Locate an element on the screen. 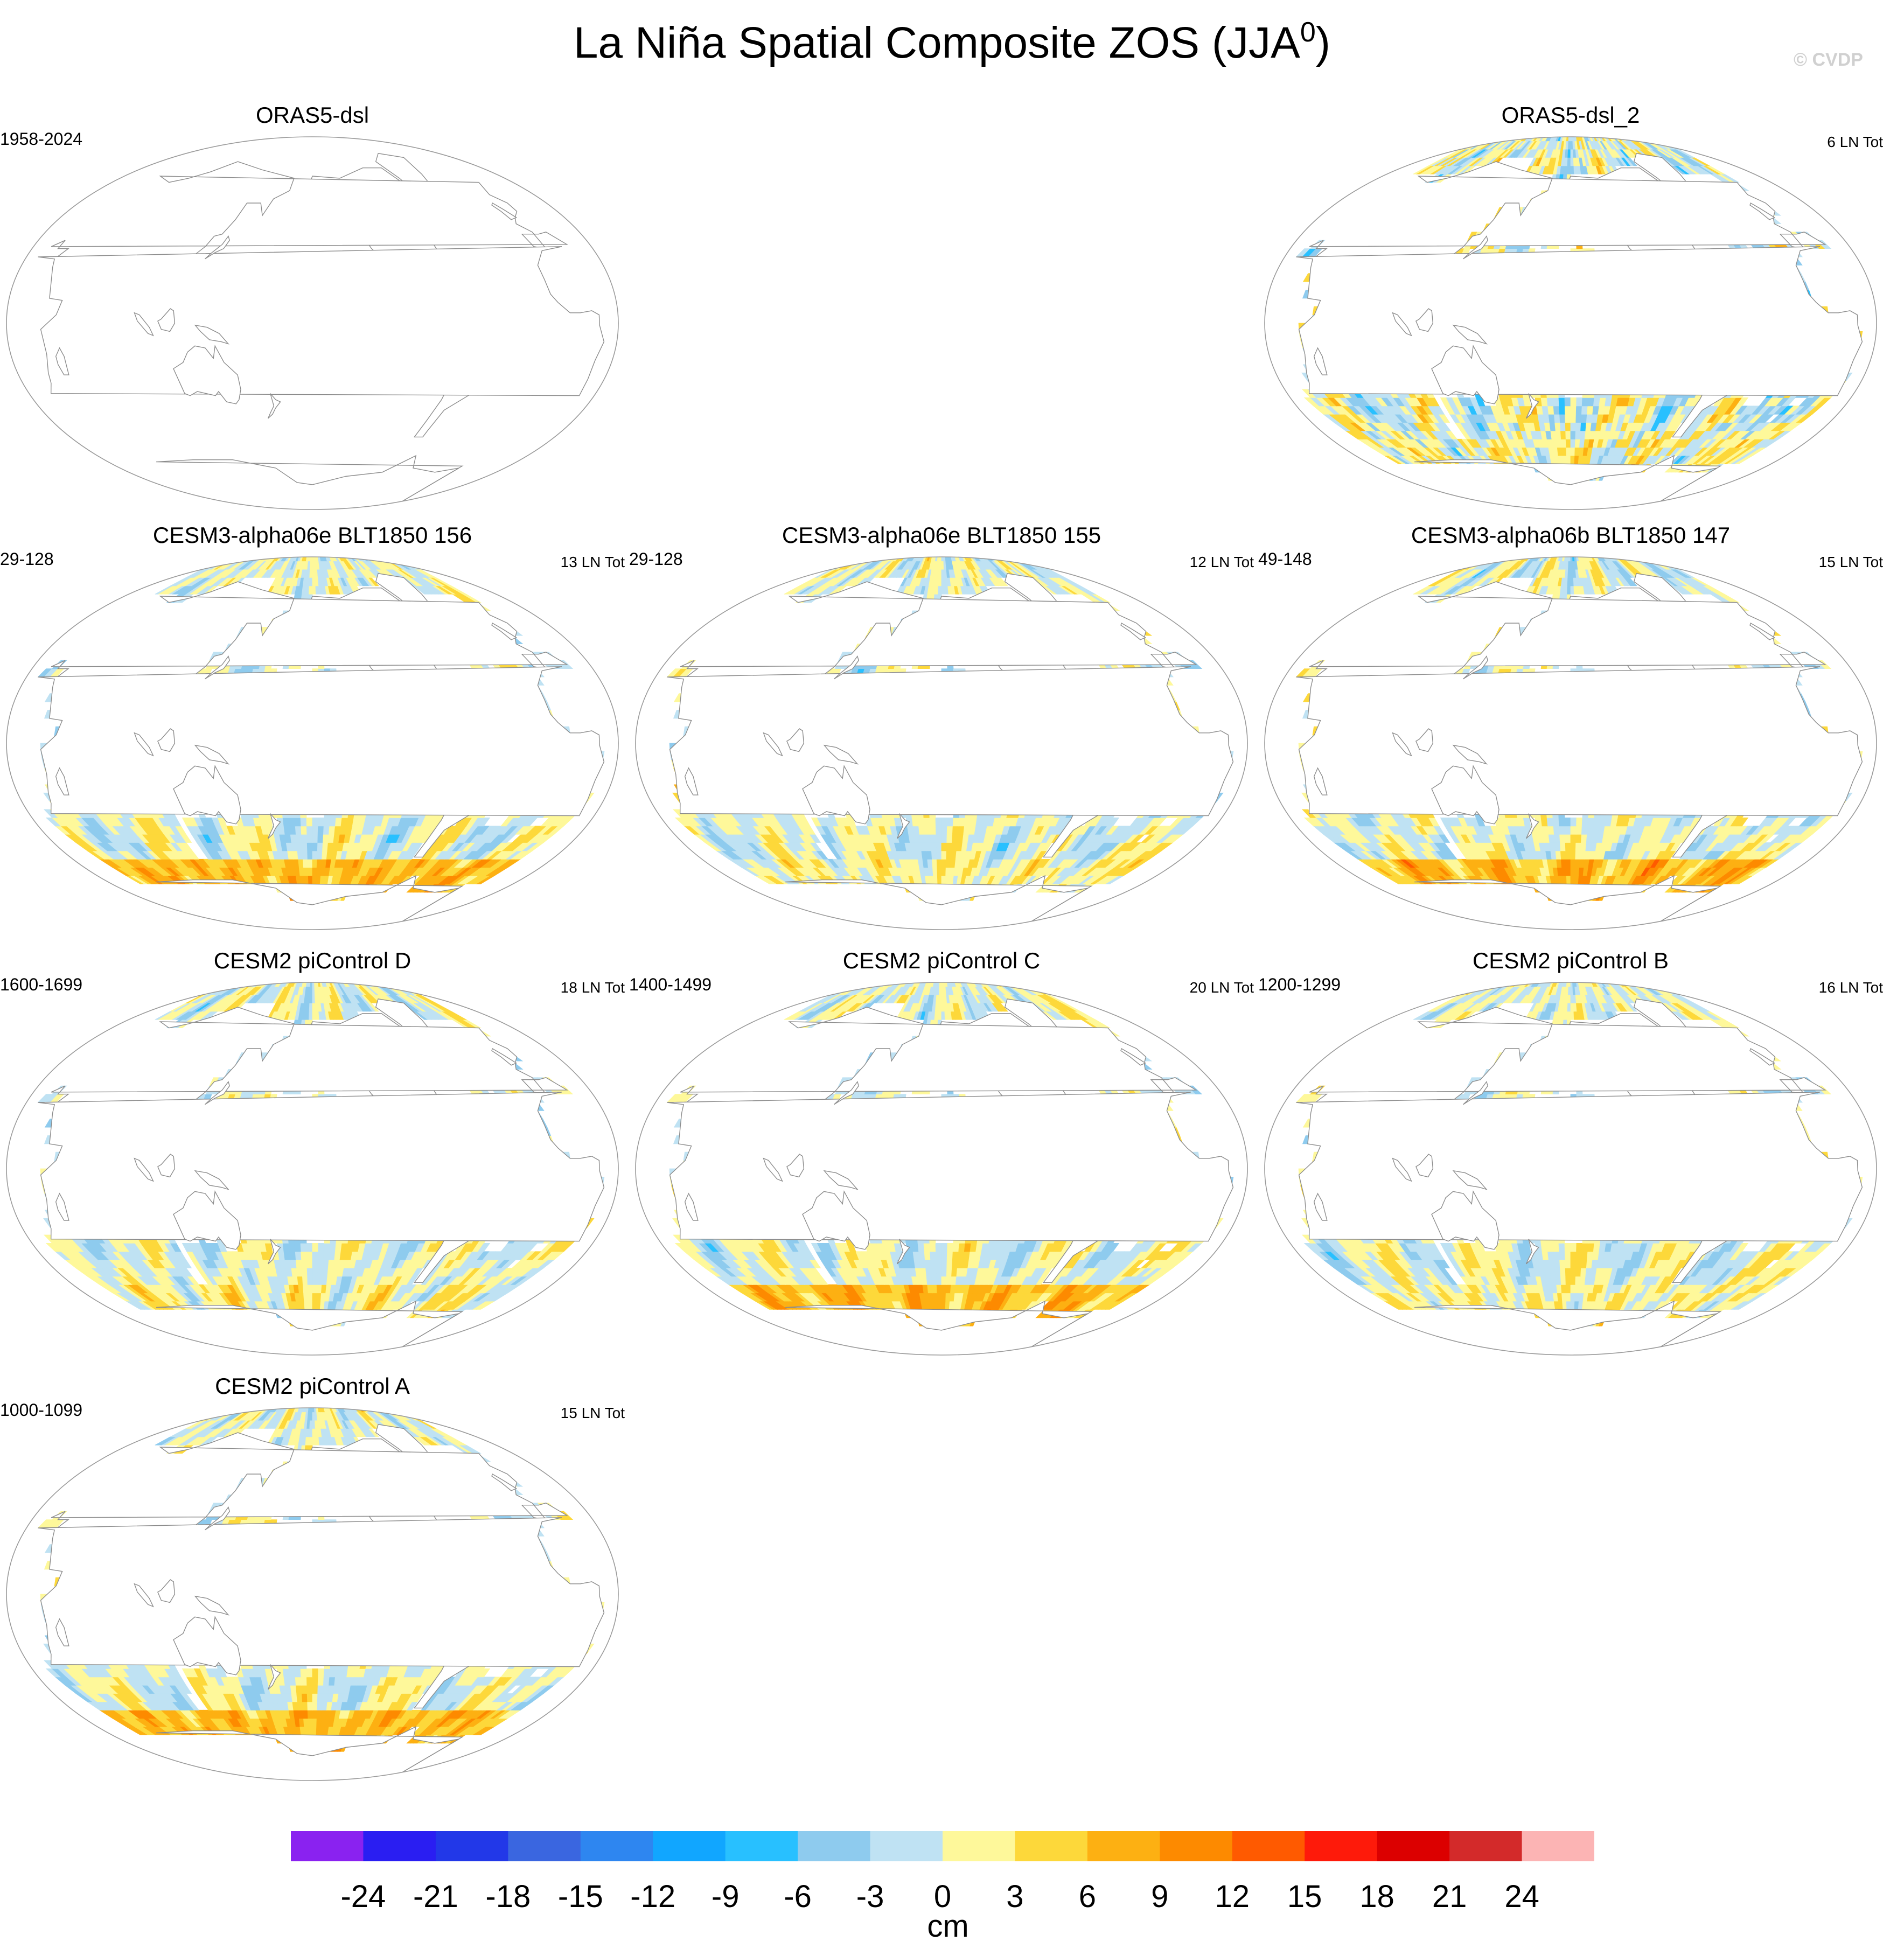 This screenshot has height=1948, width=1904. map-panel-orasdsl: ORAS5-dsl 1958-2024 is located at coordinates (312, 312).